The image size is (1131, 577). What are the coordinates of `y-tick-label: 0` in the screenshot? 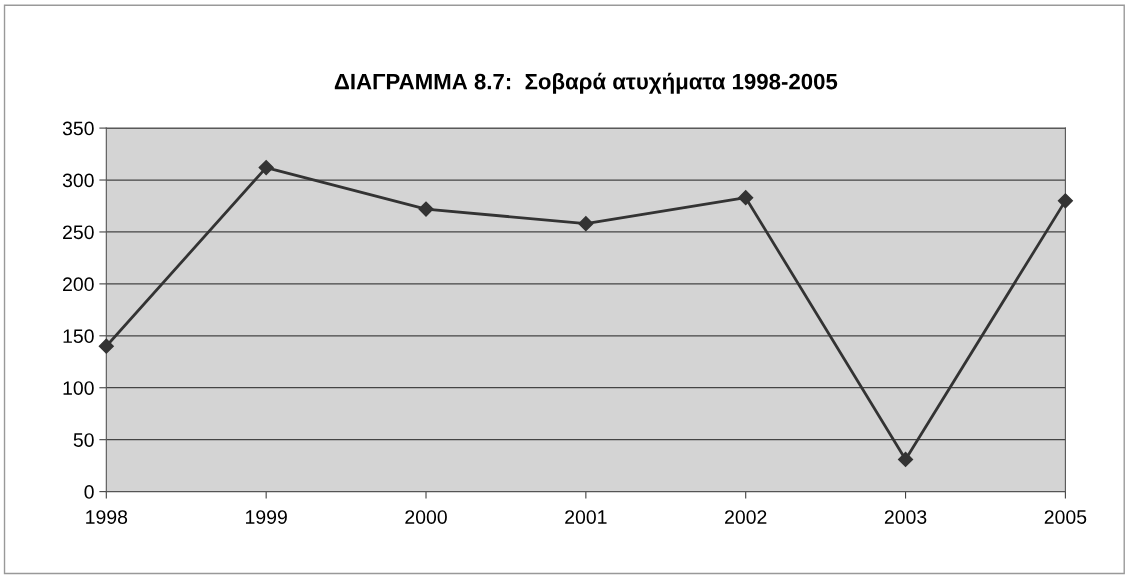 It's located at (89, 492).